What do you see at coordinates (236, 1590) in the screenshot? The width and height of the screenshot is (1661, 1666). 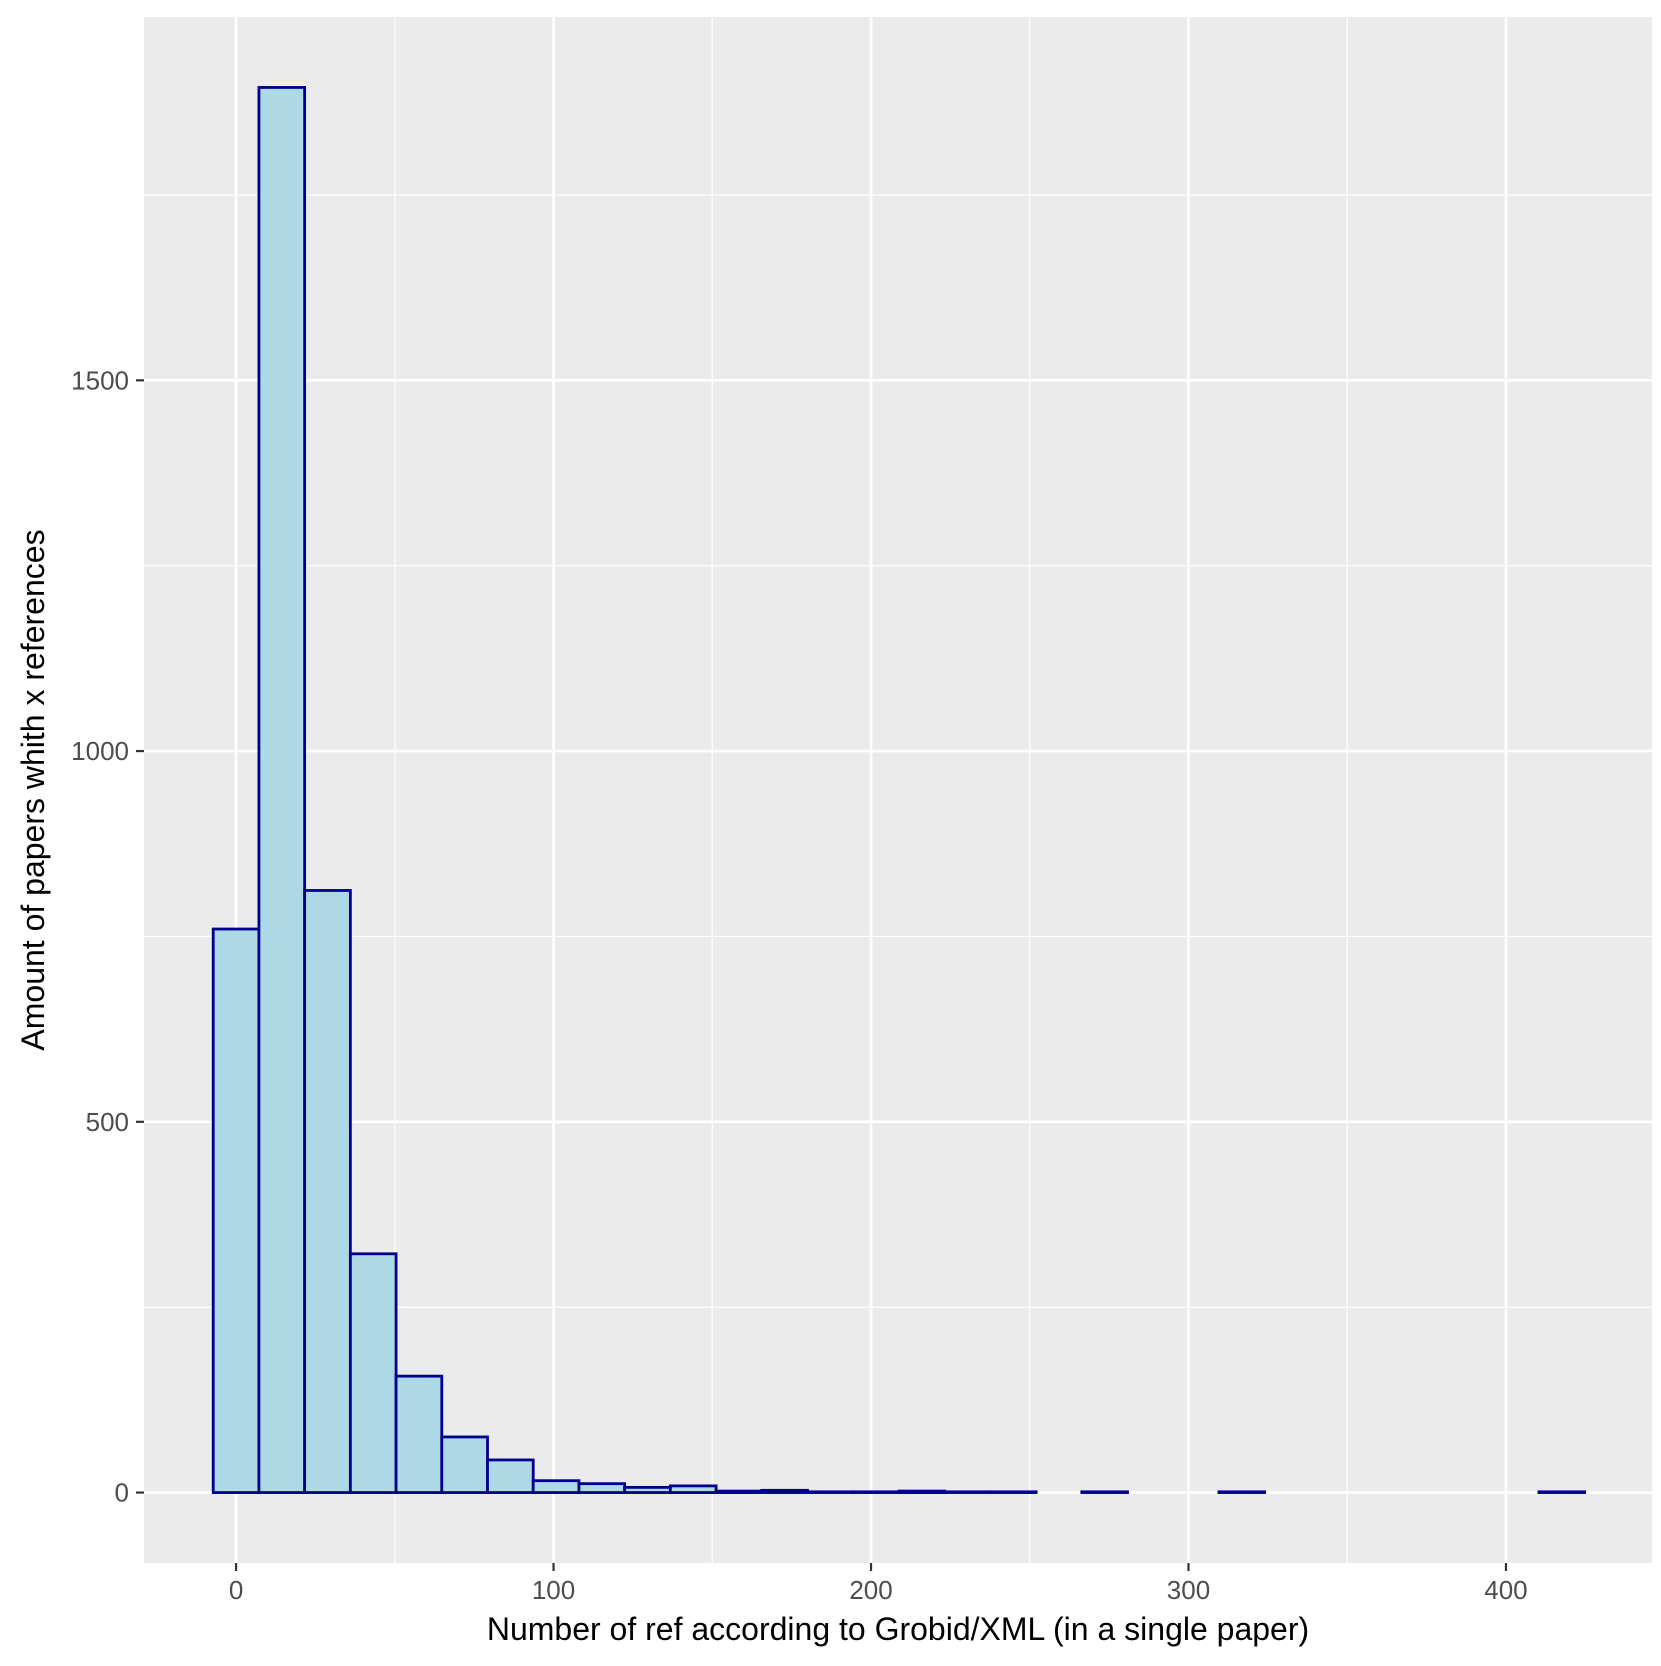 I see `x-tick-label: 0` at bounding box center [236, 1590].